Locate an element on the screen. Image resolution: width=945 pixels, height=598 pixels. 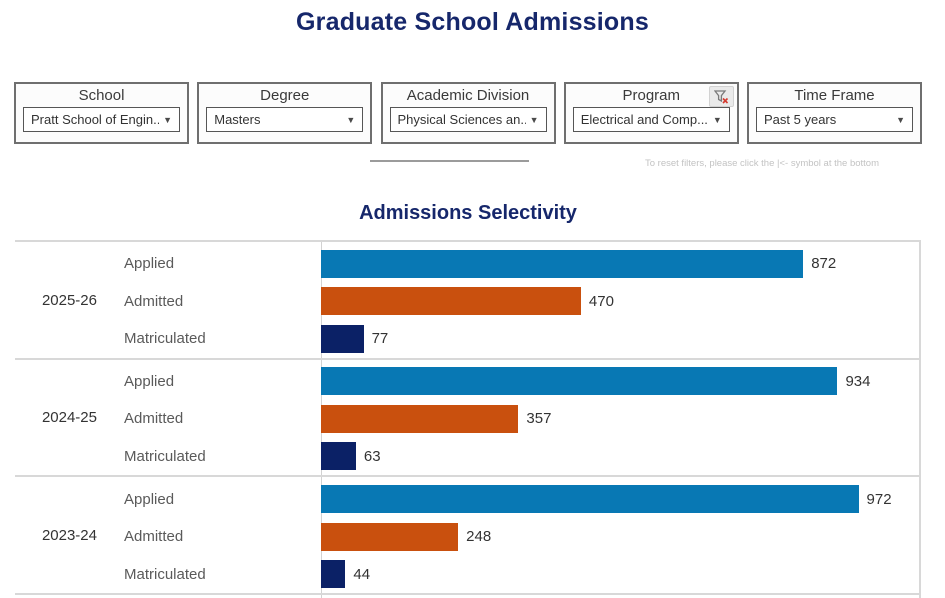
filter-dropdown-program: Electrical and Comp... ▼ is located at coordinates (651, 119).